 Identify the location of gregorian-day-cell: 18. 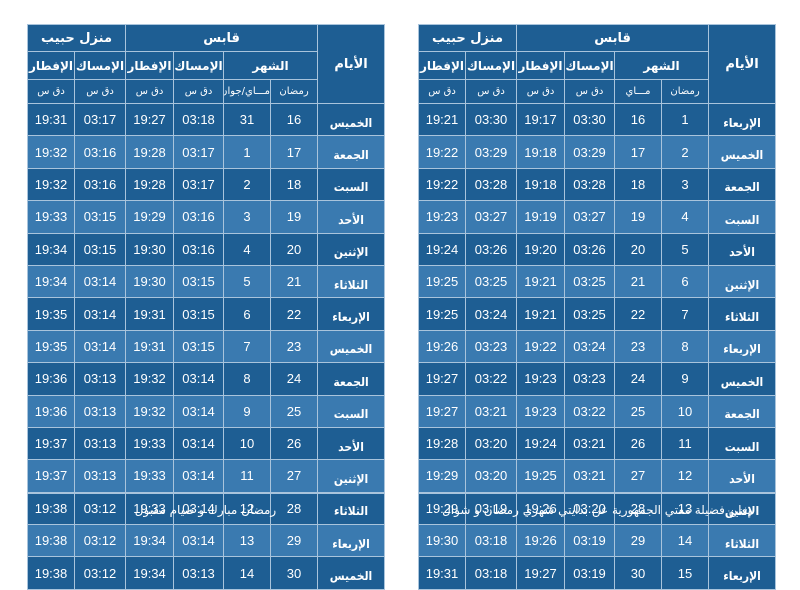
(638, 184).